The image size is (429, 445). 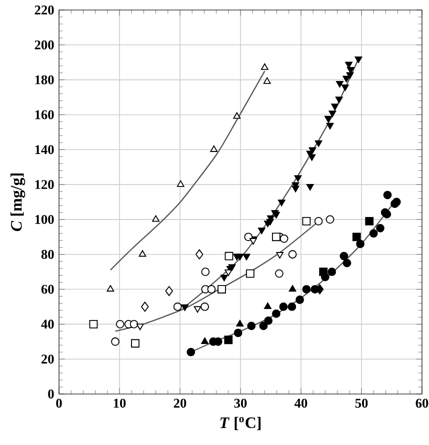 What do you see at coordinates (44, 149) in the screenshot?
I see `y-tick-label: 140` at bounding box center [44, 149].